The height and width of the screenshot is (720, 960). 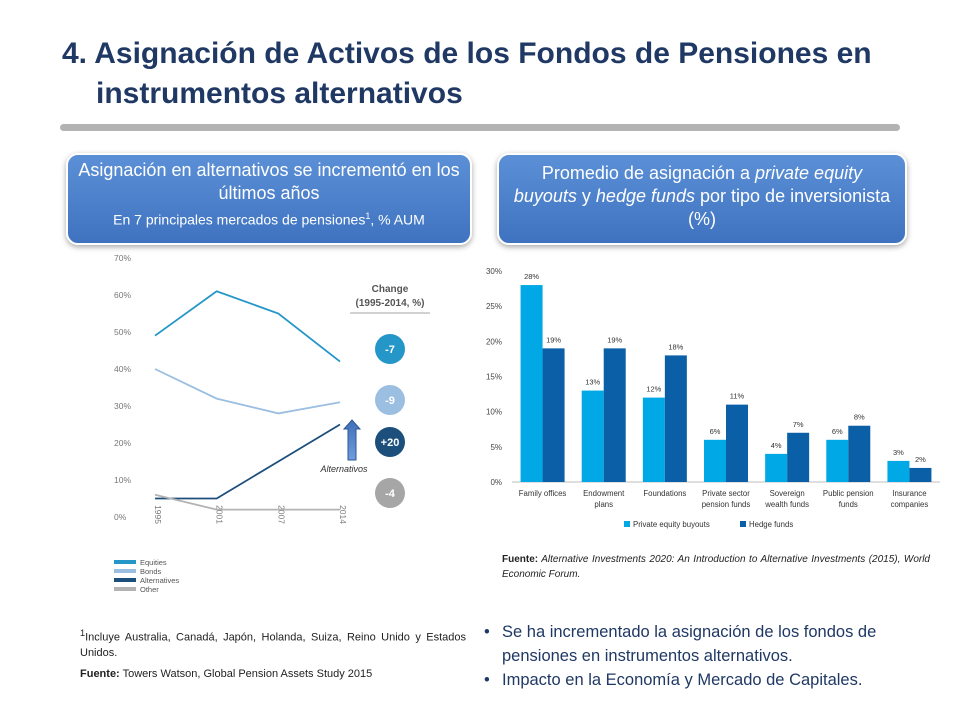 What do you see at coordinates (920, 459) in the screenshot?
I see `bar-value-label: 2%` at bounding box center [920, 459].